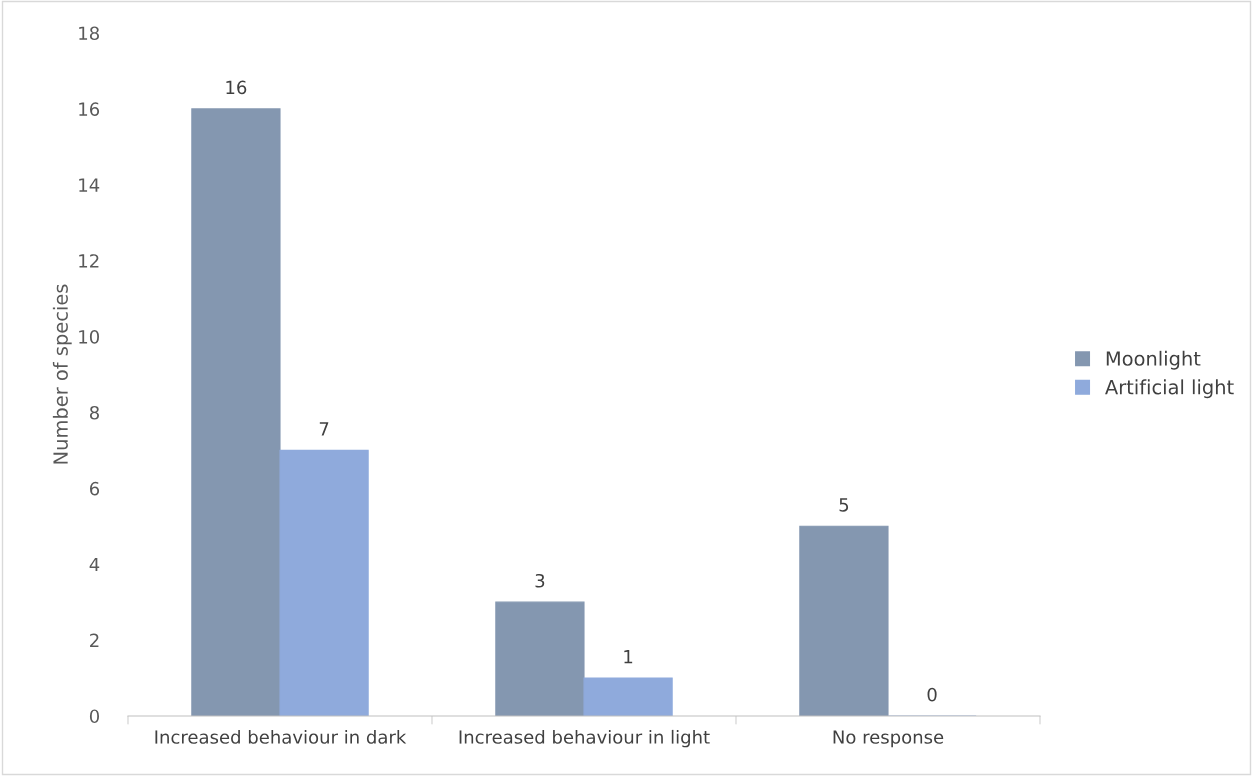 The image size is (1253, 776). Describe the element at coordinates (888, 739) in the screenshot. I see `x-tick-label: No response` at that location.